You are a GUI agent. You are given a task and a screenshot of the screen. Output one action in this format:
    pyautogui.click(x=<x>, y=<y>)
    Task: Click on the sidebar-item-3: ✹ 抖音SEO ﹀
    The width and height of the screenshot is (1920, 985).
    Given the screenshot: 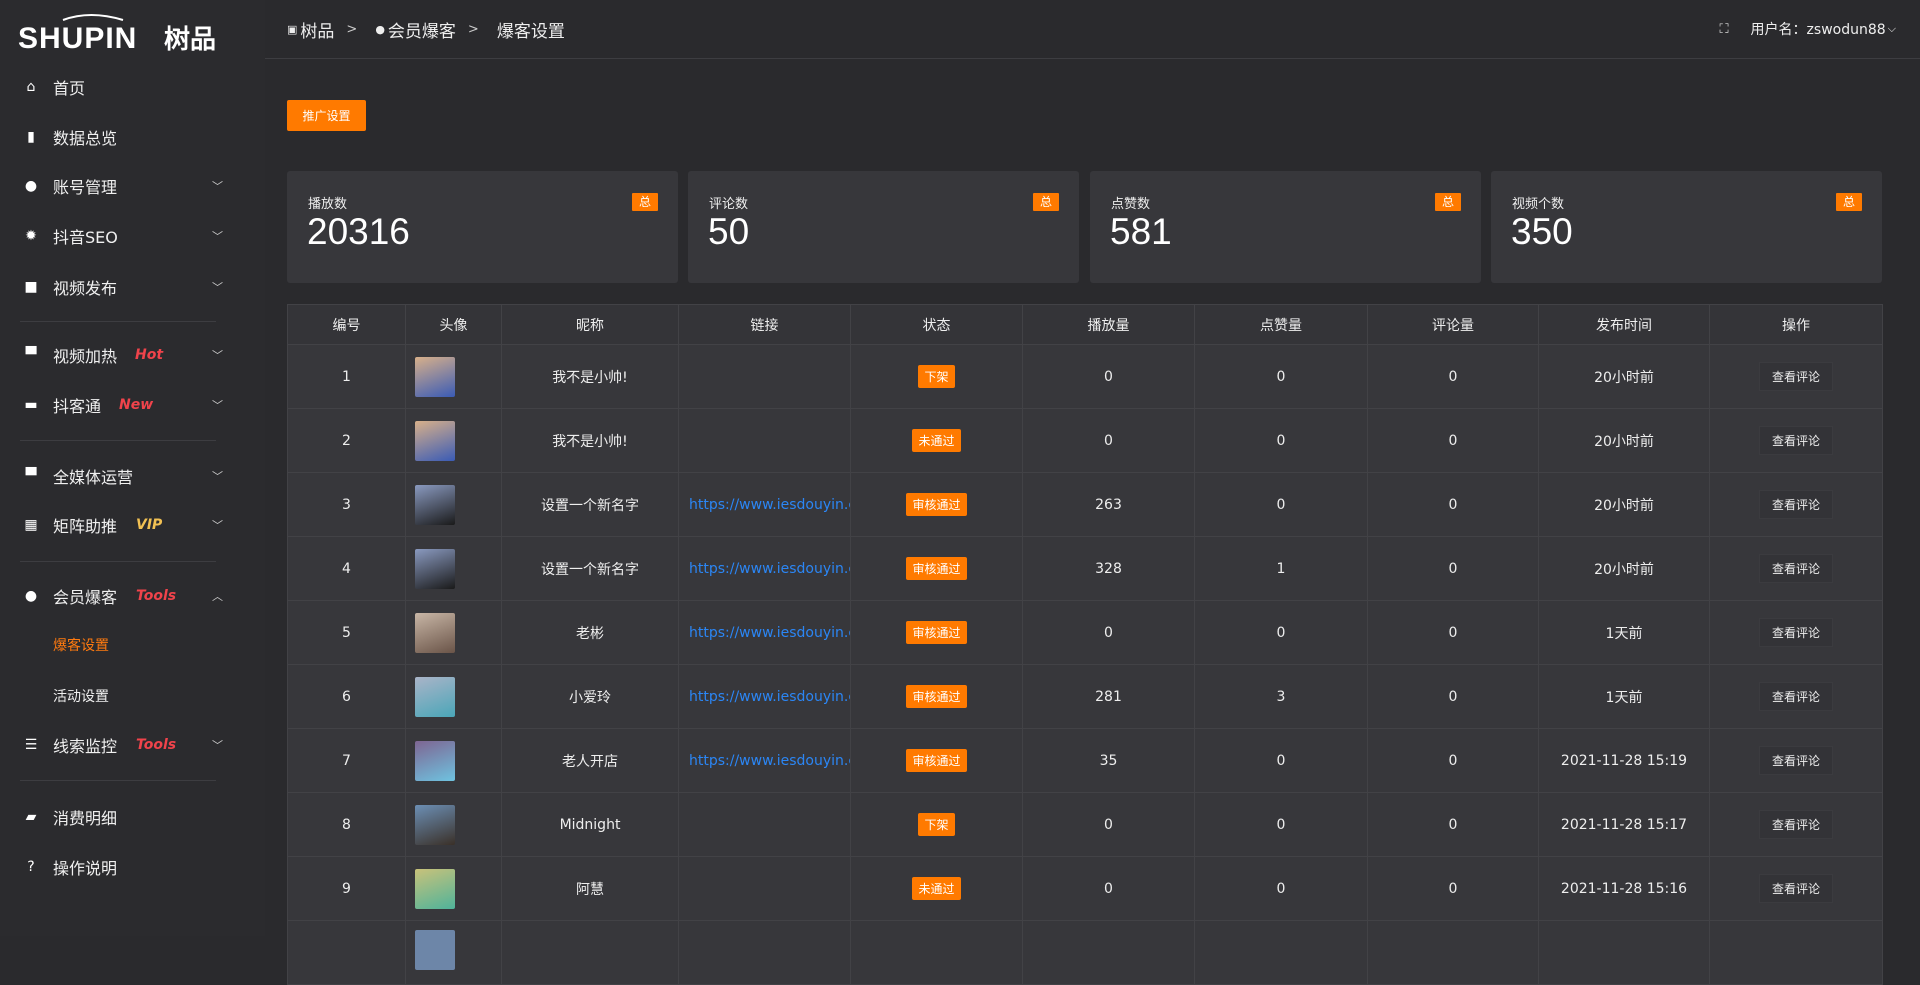 What is the action you would take?
    pyautogui.click(x=132, y=236)
    